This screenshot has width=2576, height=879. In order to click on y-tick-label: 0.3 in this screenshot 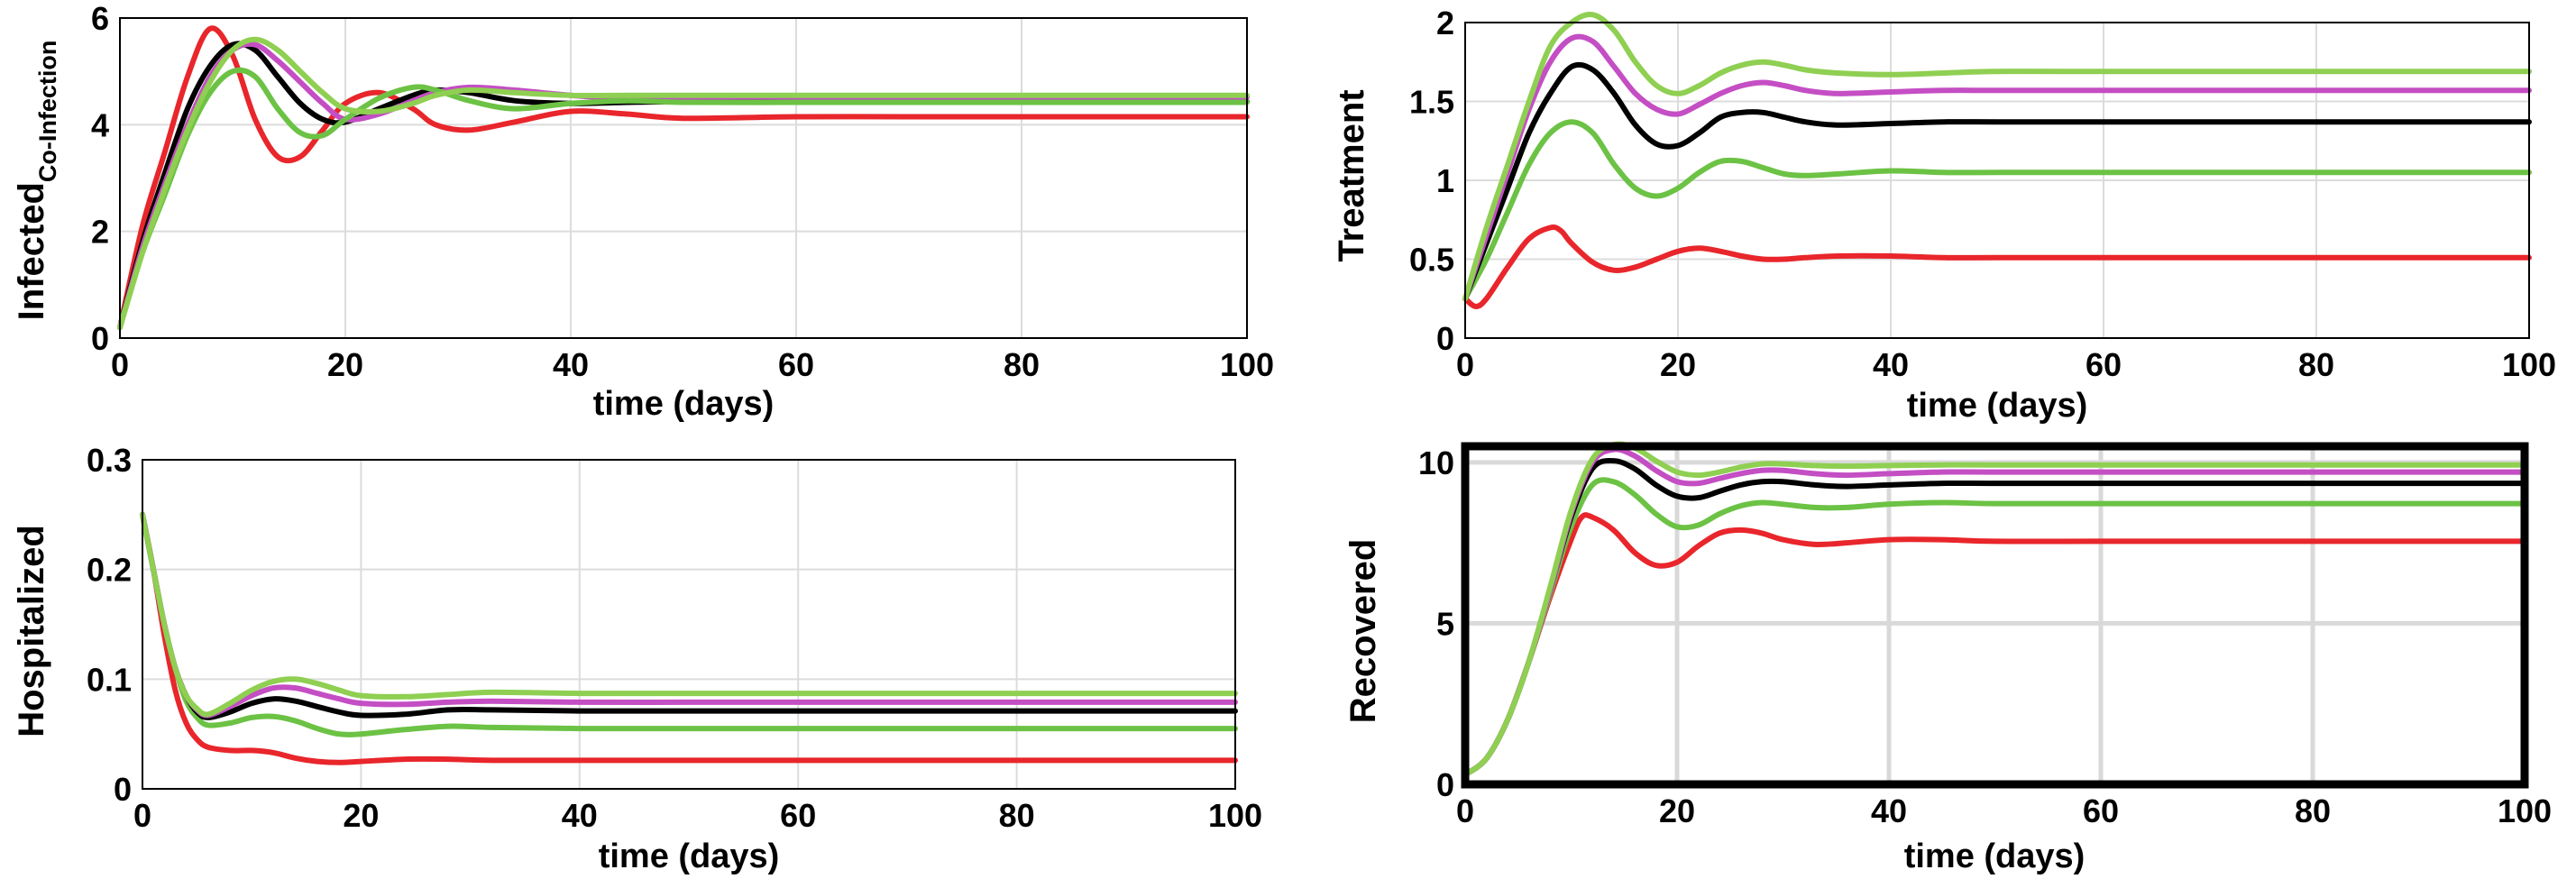, I will do `click(109, 460)`.